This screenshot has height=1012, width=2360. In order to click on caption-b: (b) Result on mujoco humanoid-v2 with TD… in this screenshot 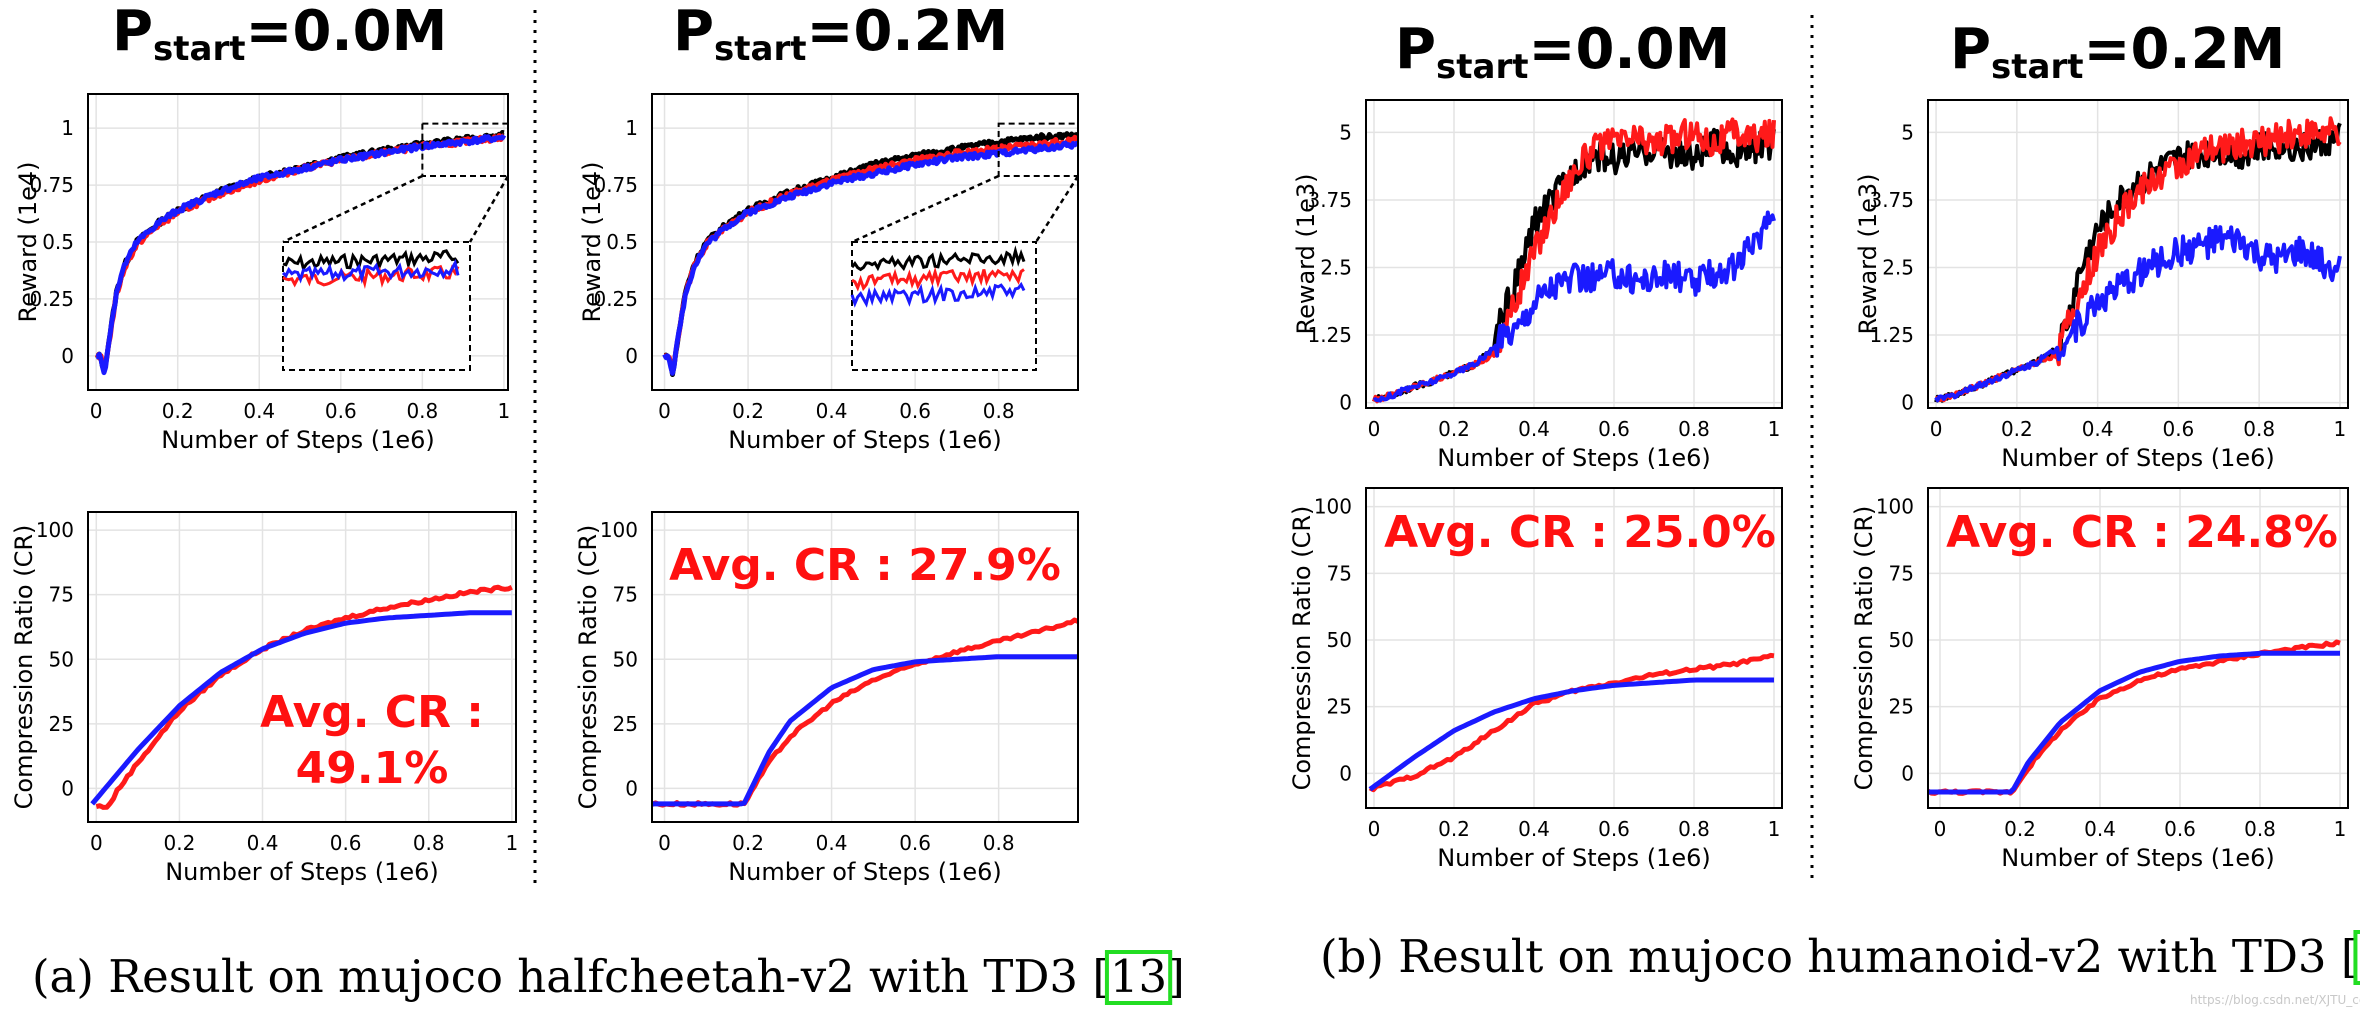, I will do `click(1840, 957)`.